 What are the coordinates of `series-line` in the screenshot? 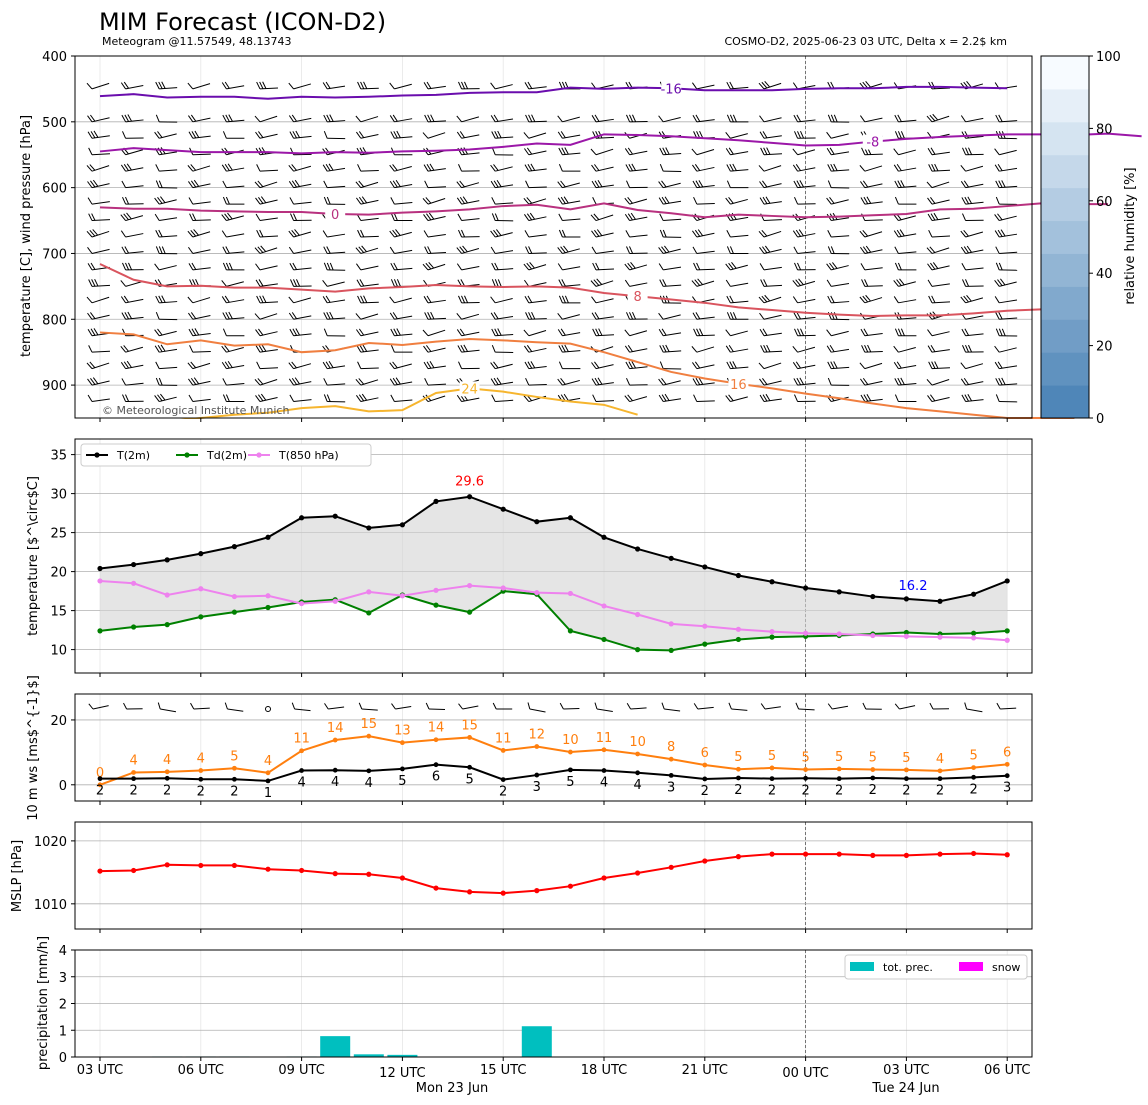 It's located at (553, 760).